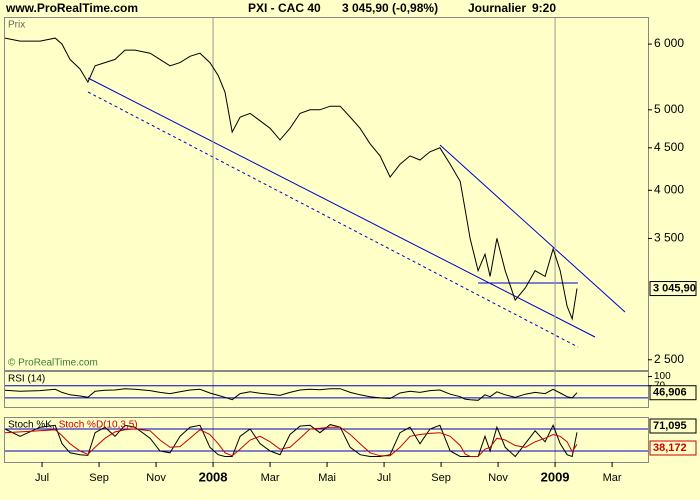  I want to click on quote: 3 045,90 (-0,98%), so click(390, 8).